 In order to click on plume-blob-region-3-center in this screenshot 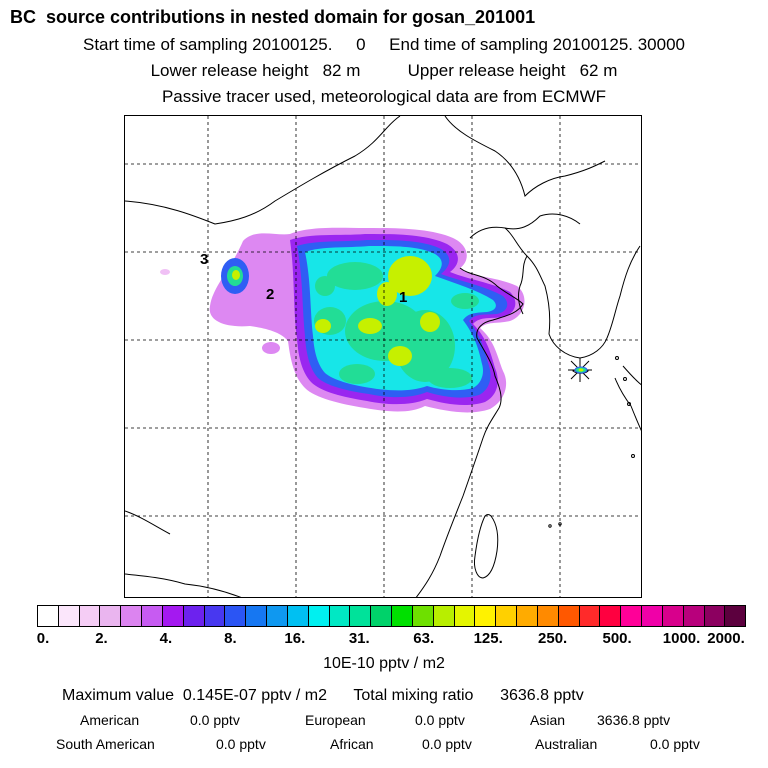, I will do `click(236, 275)`.